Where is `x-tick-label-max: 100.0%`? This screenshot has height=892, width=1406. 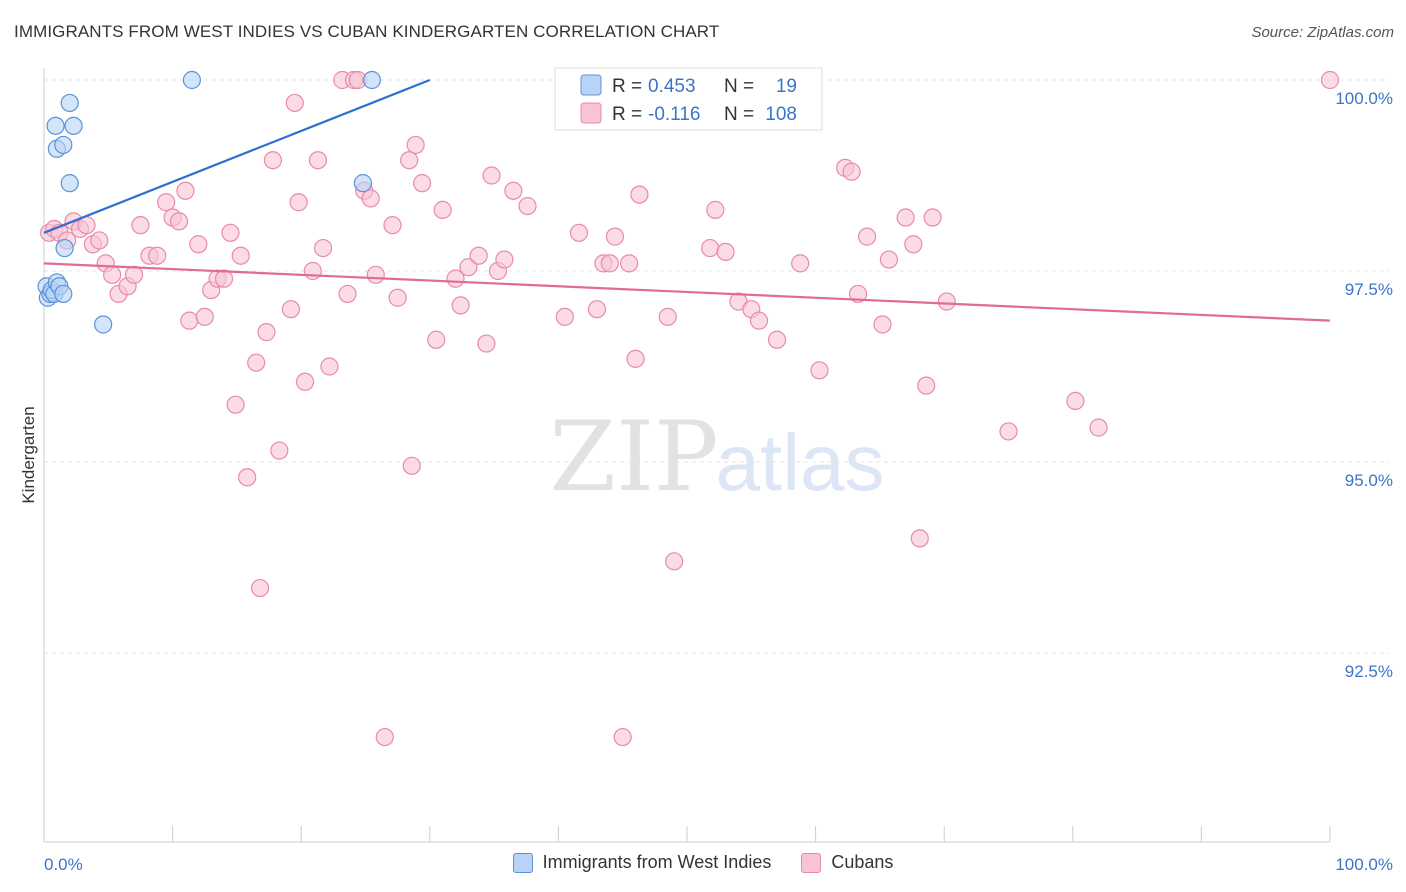
x-tick-label-max: 100.0% is located at coordinates (1364, 864).